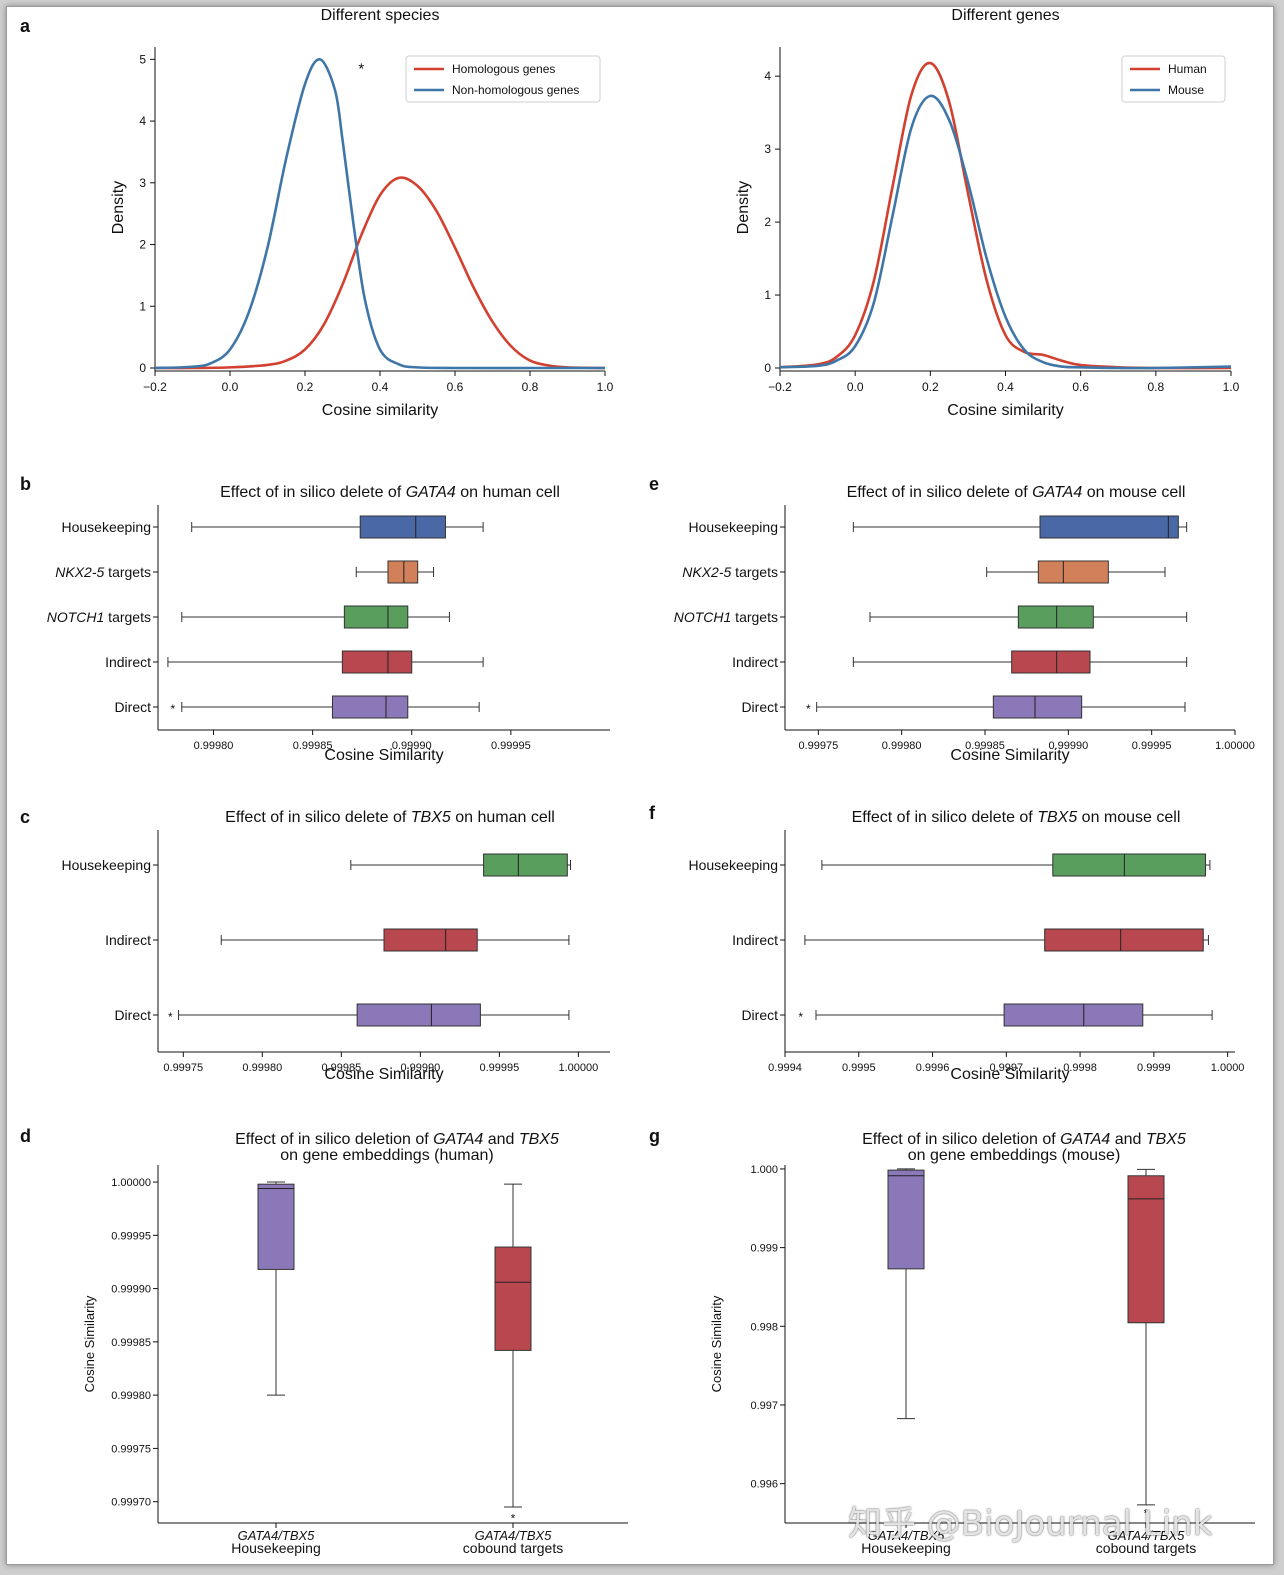 This screenshot has width=1284, height=1575. What do you see at coordinates (764, 1249) in the screenshot?
I see `g-y-tick-label: 0.999` at bounding box center [764, 1249].